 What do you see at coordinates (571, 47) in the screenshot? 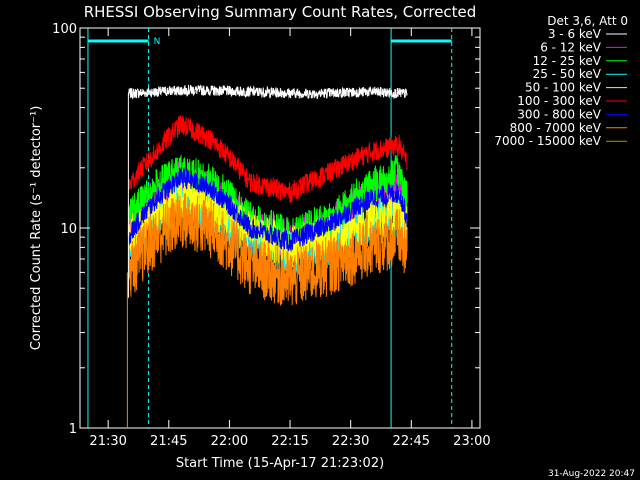
I see `legend-entry: 6 - 12 keV` at bounding box center [571, 47].